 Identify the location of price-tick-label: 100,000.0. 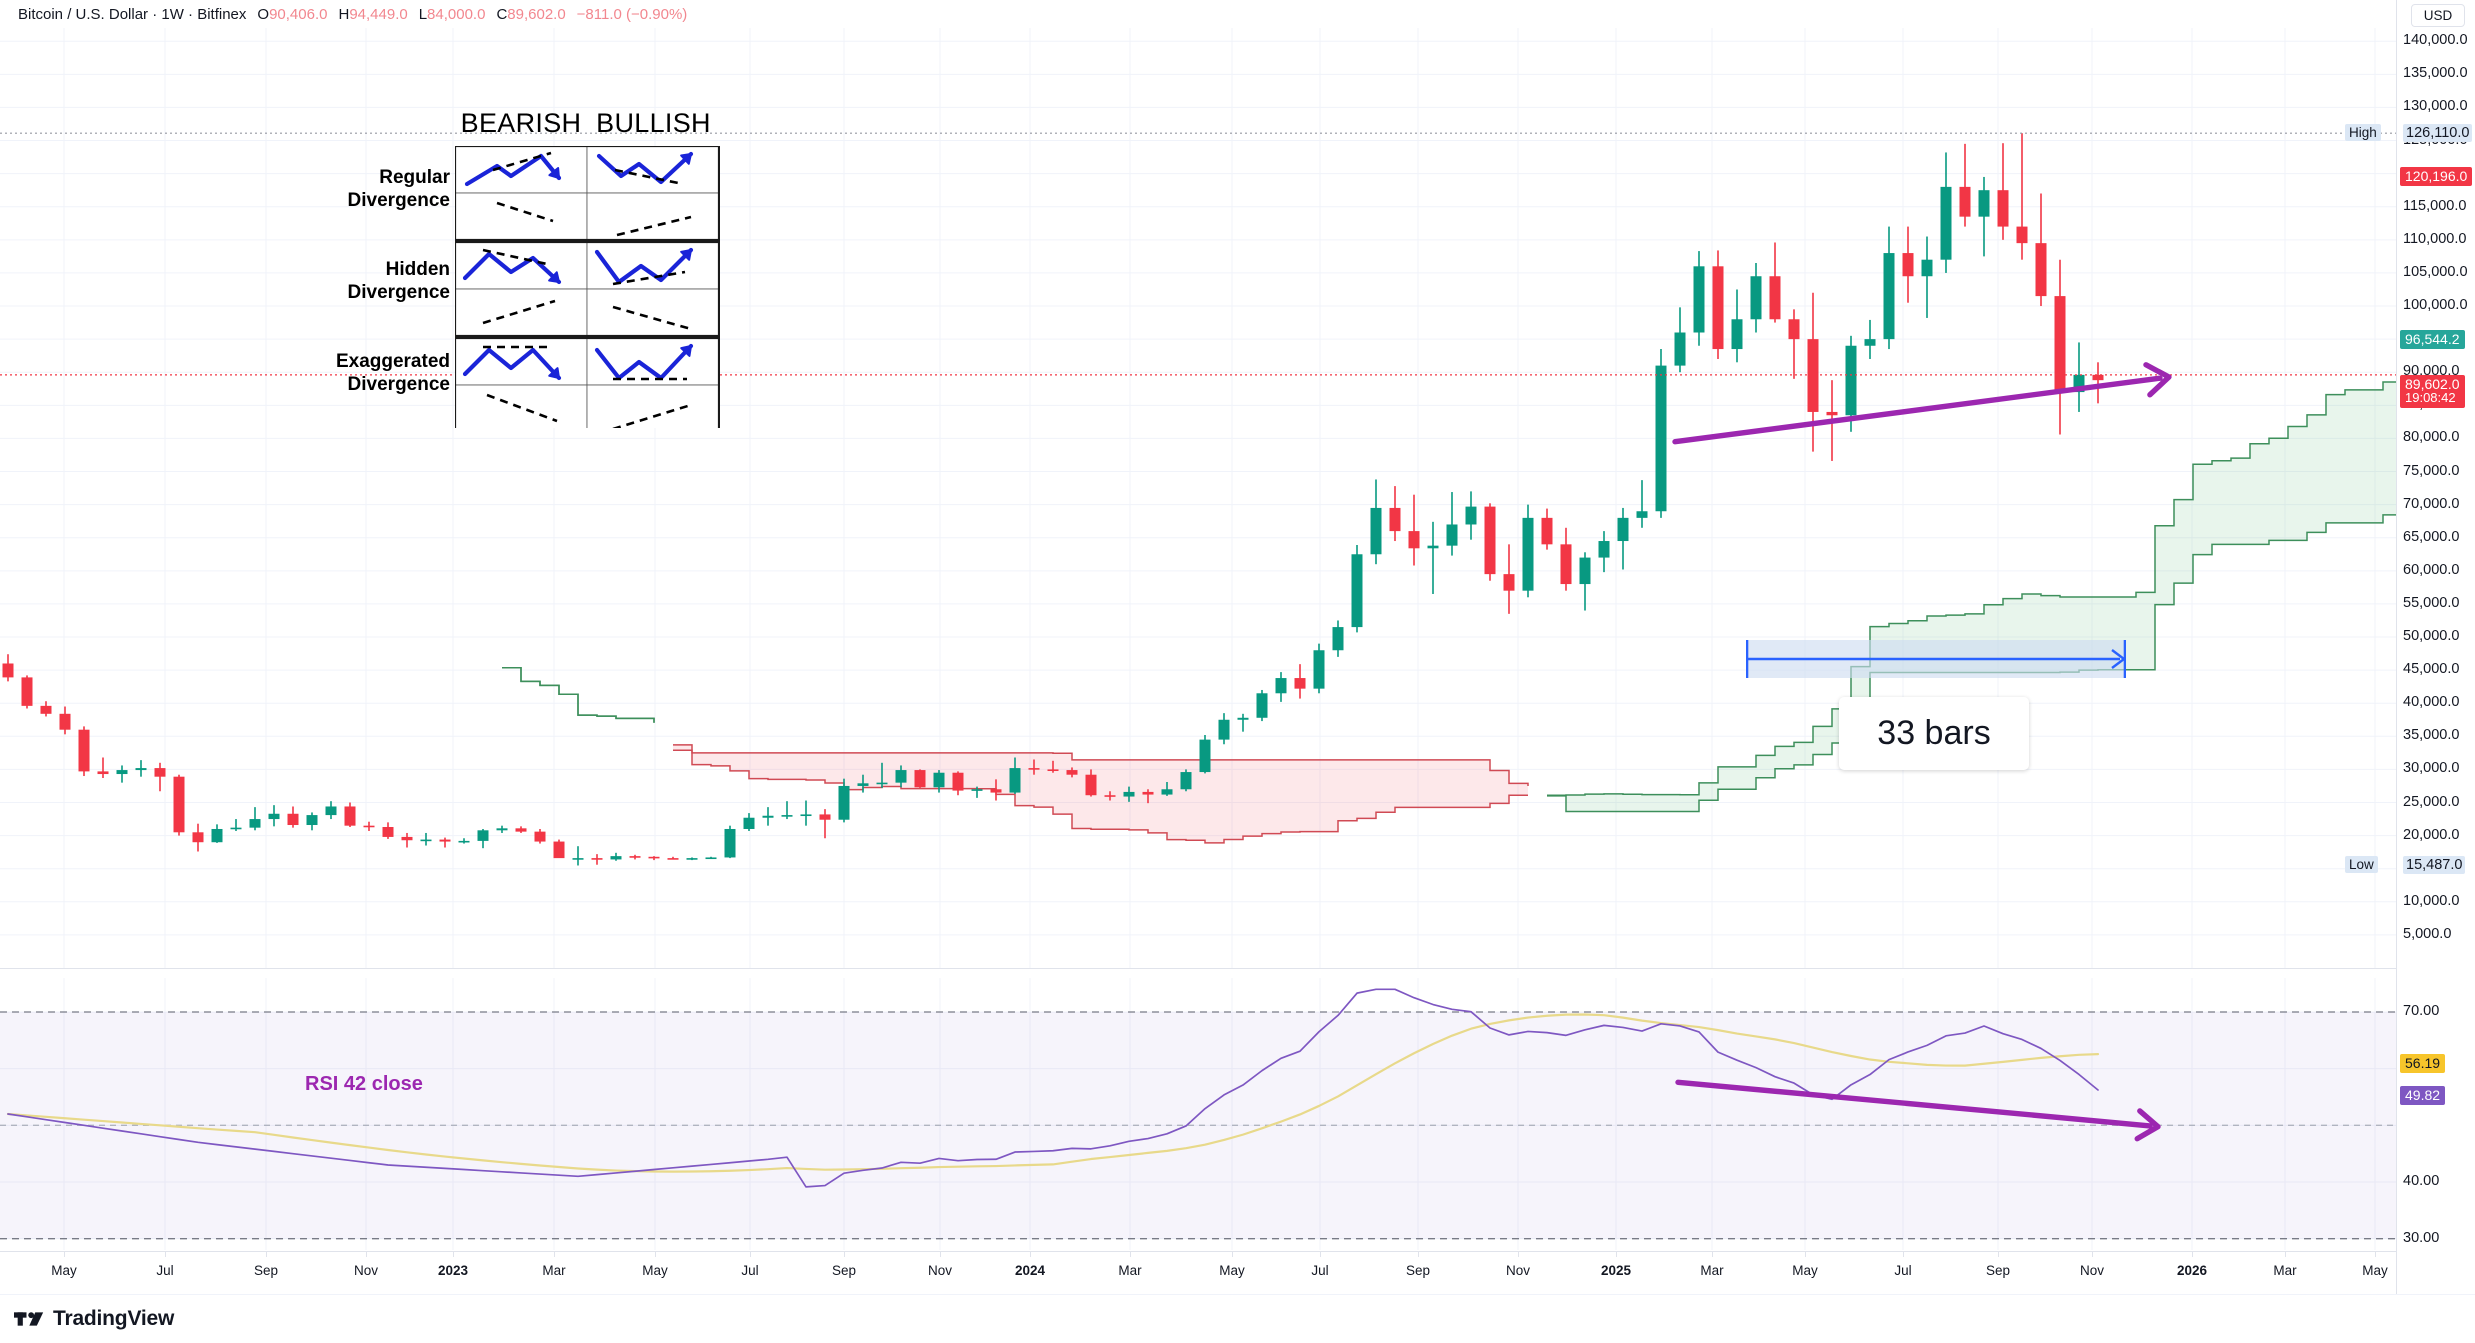
(2435, 305).